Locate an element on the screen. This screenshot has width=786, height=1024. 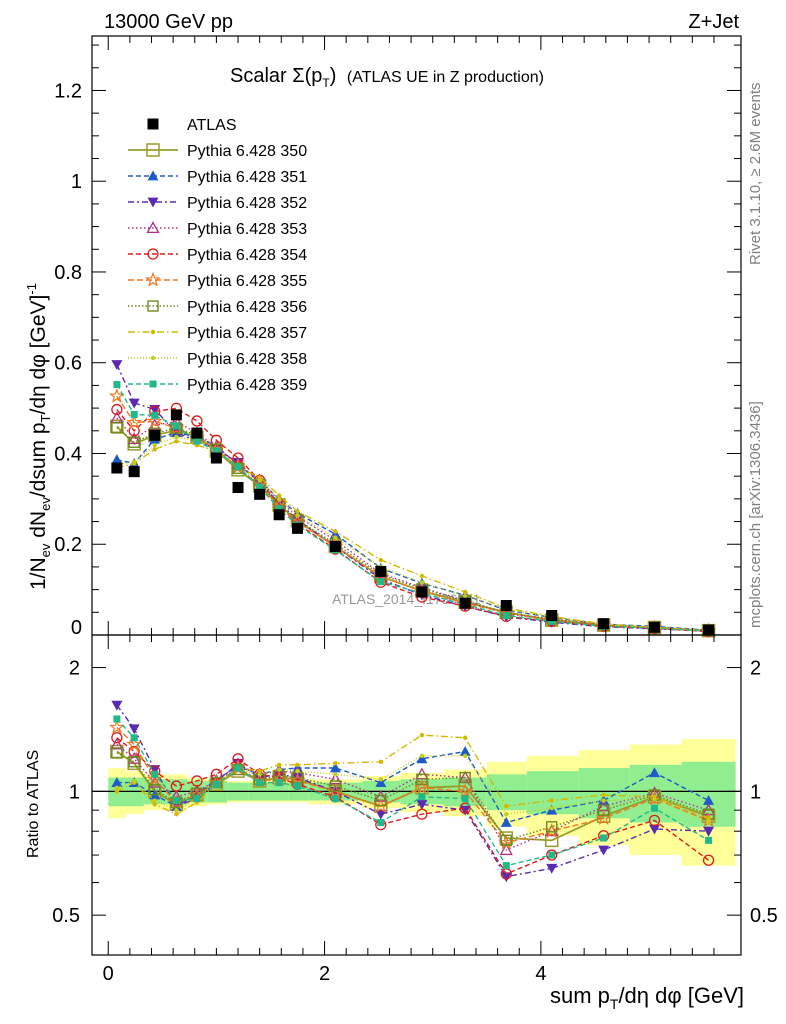
legend-label: Pythia 6.428 351 is located at coordinates (247, 177).